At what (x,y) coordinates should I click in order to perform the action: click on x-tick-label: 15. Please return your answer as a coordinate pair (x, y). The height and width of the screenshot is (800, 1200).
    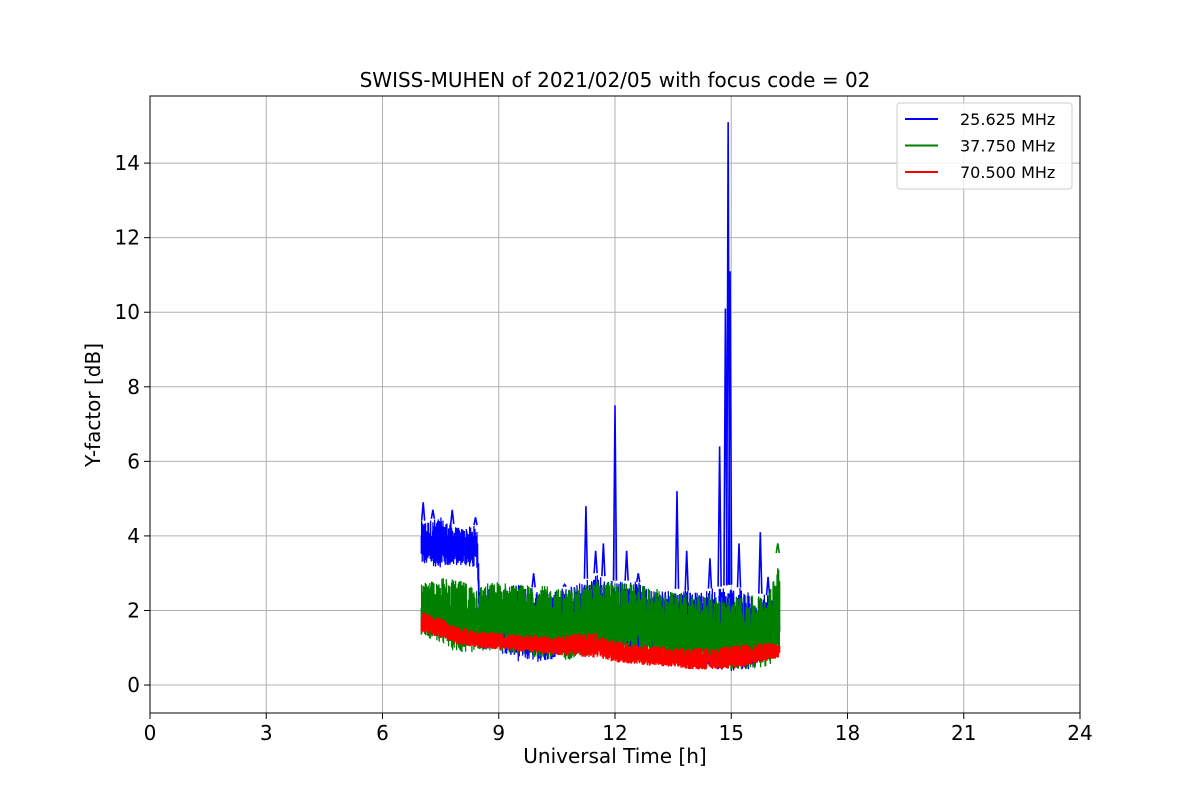
    Looking at the image, I should click on (731, 733).